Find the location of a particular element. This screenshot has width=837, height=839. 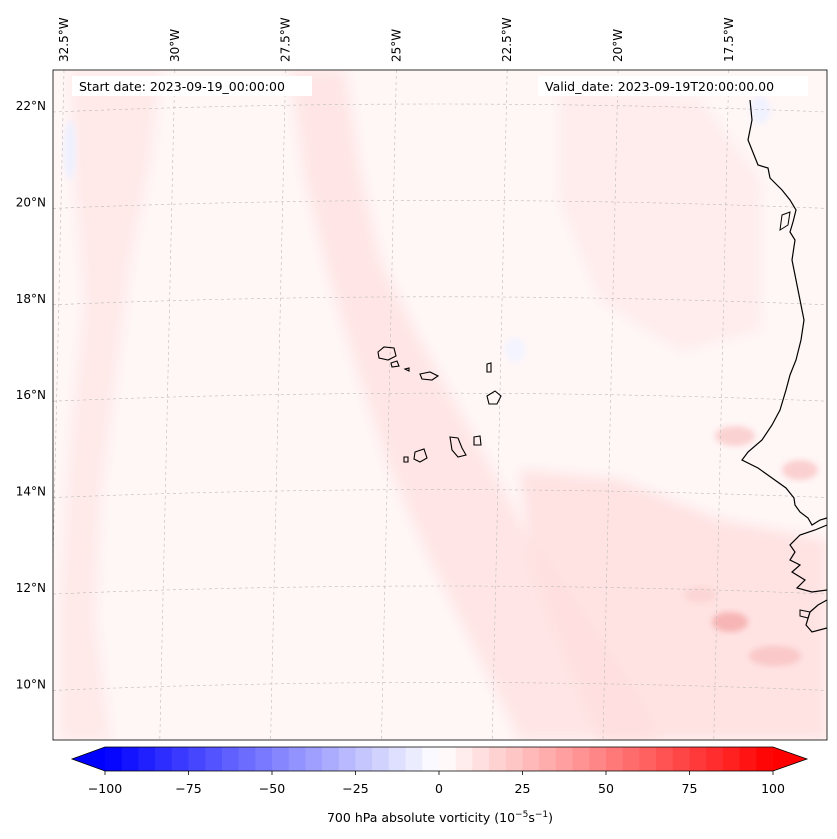

island-sal is located at coordinates (489, 367).